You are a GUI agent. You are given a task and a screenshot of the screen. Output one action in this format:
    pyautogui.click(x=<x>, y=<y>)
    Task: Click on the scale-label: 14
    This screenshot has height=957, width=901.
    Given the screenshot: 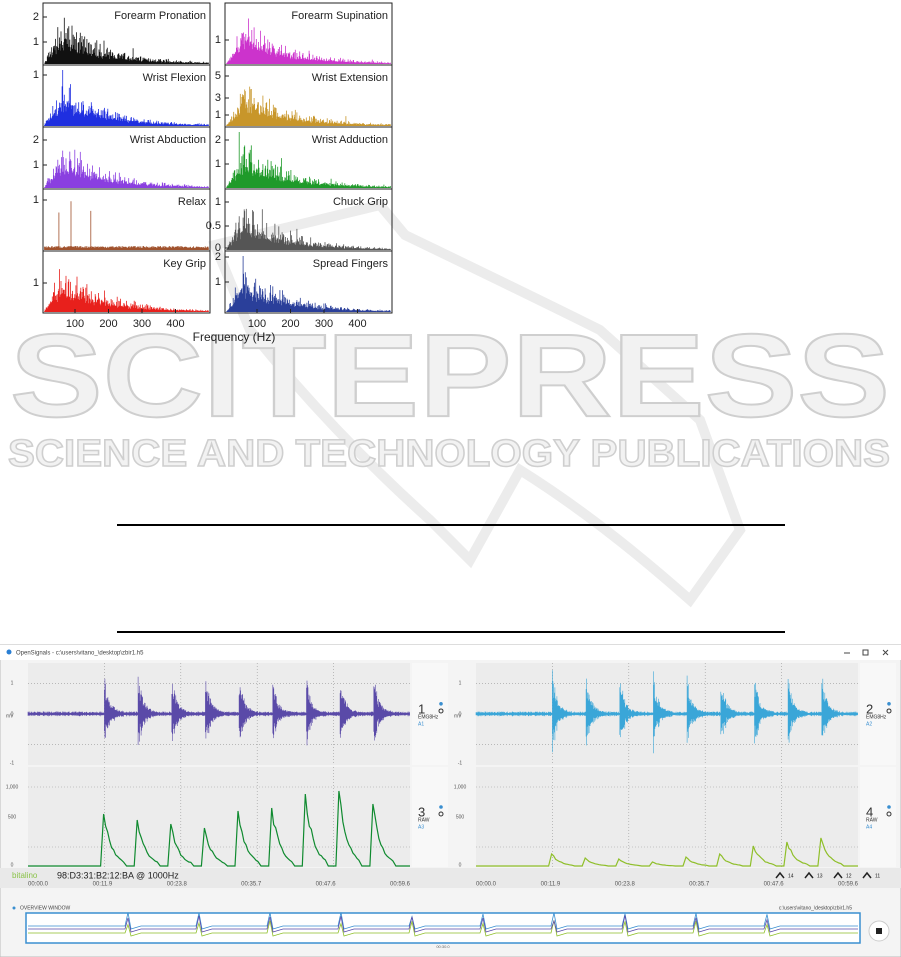 What is the action you would take?
    pyautogui.click(x=791, y=876)
    